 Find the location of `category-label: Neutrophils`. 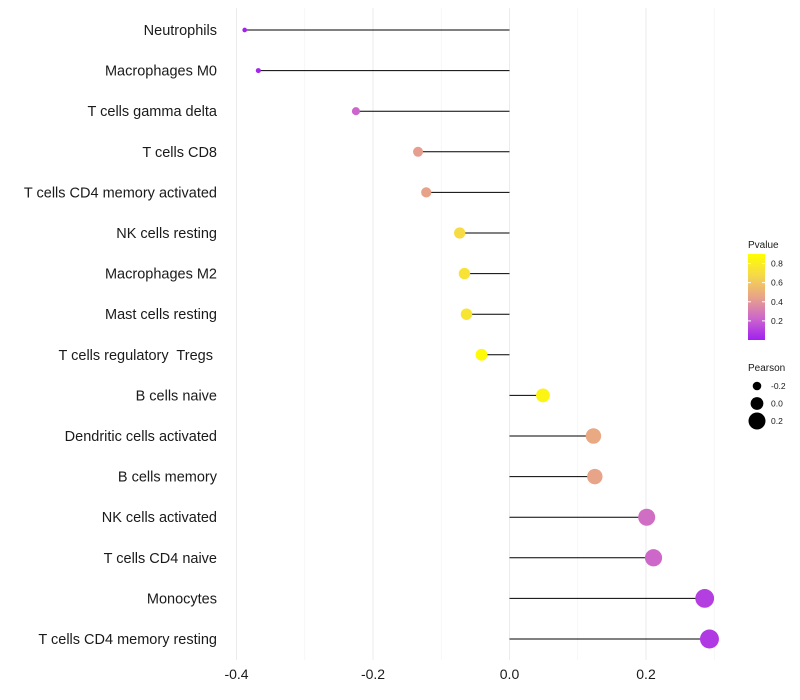

category-label: Neutrophils is located at coordinates (180, 31).